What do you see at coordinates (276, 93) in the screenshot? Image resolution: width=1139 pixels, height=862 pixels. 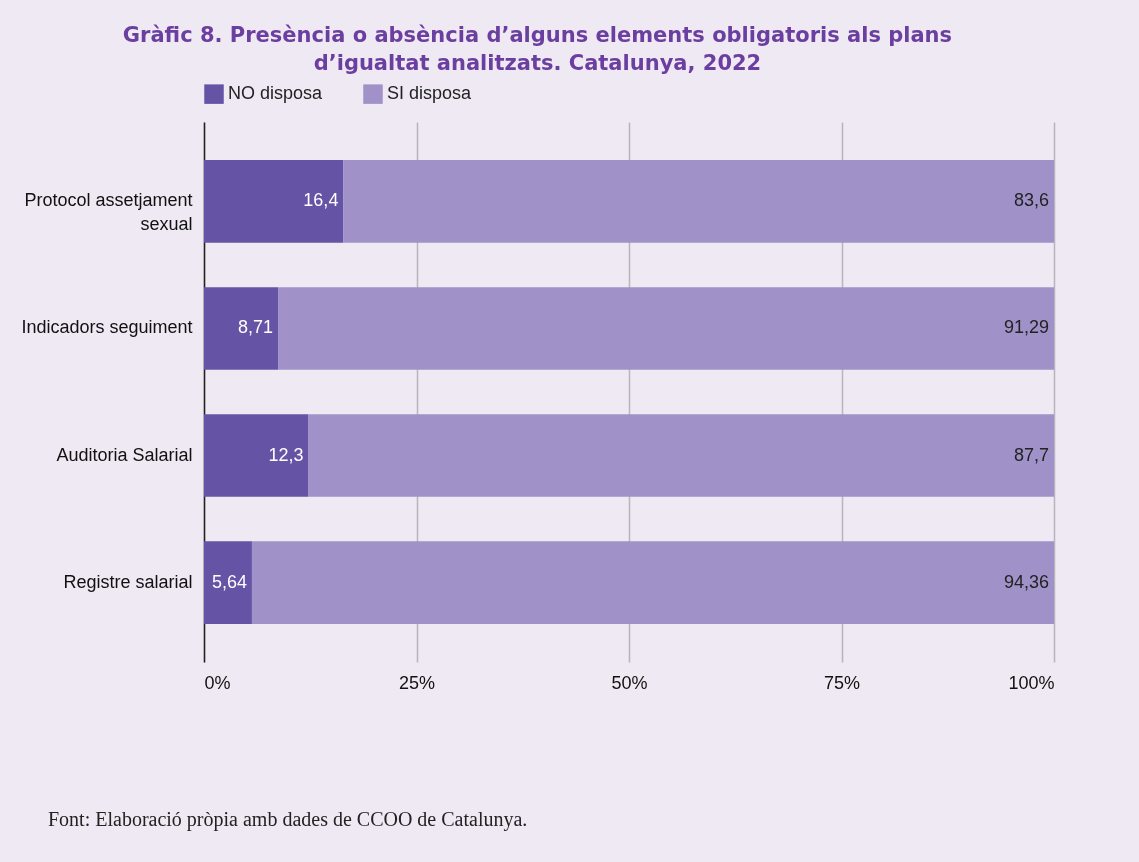 I see `legend-label: NO disposa` at bounding box center [276, 93].